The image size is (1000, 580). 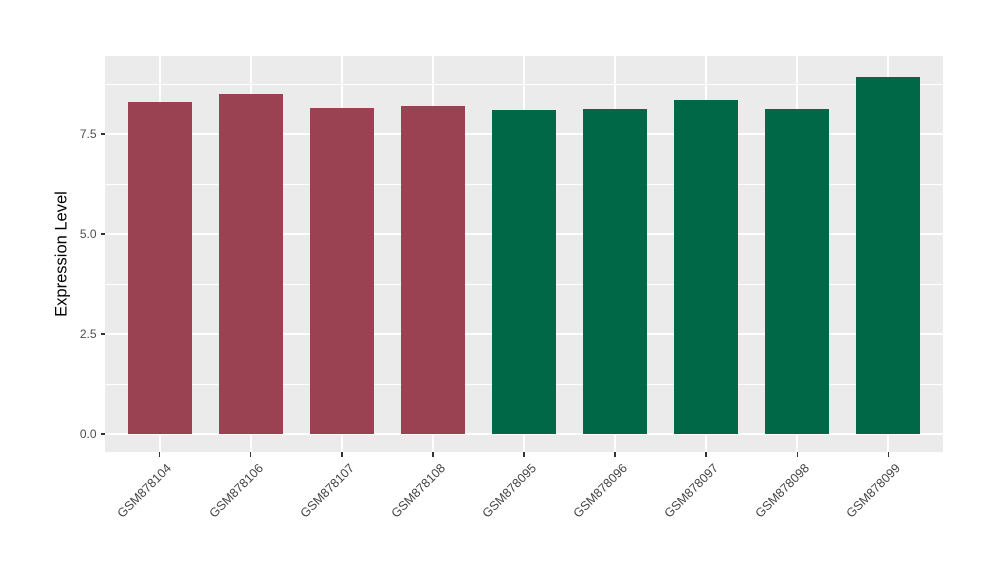 I want to click on y-tick-label: 2.5, so click(x=88, y=334).